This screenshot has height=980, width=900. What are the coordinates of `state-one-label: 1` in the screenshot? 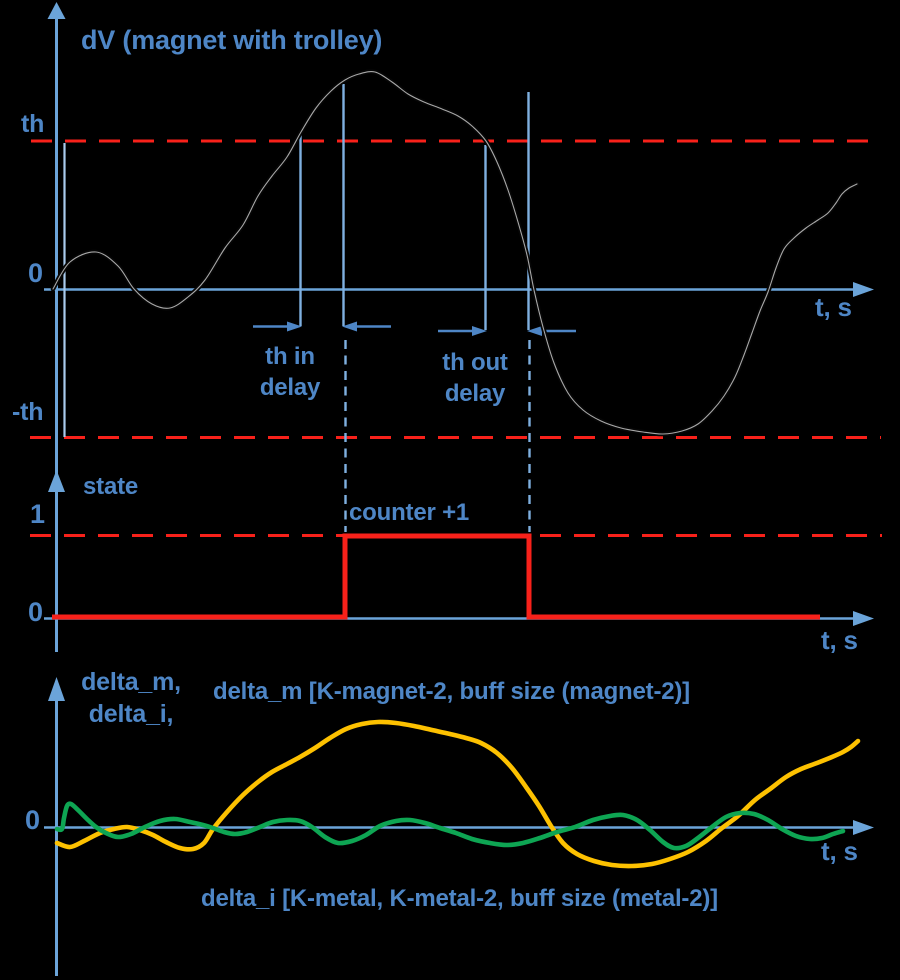 It's located at (37, 514).